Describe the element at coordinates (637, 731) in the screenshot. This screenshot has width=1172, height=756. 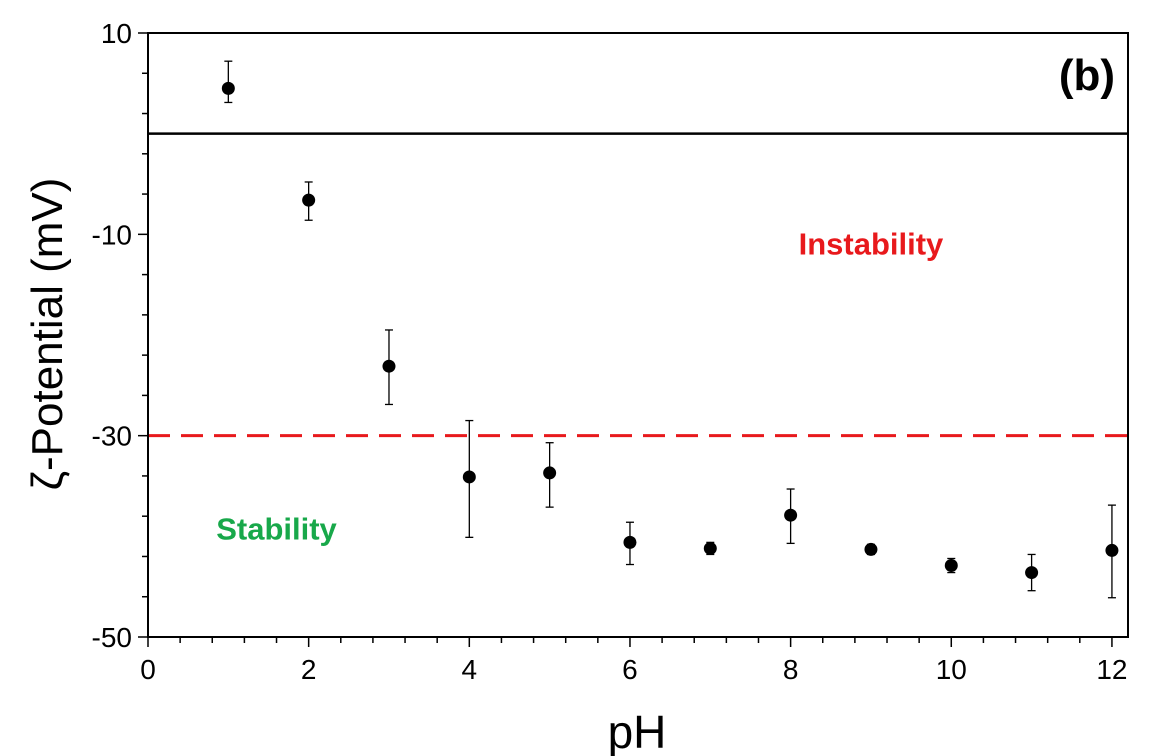
I see `x-axis-title: pH` at that location.